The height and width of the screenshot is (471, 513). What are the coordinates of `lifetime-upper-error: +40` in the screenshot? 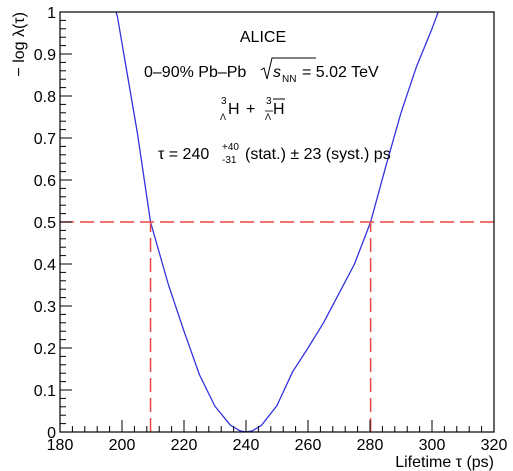 It's located at (230, 147).